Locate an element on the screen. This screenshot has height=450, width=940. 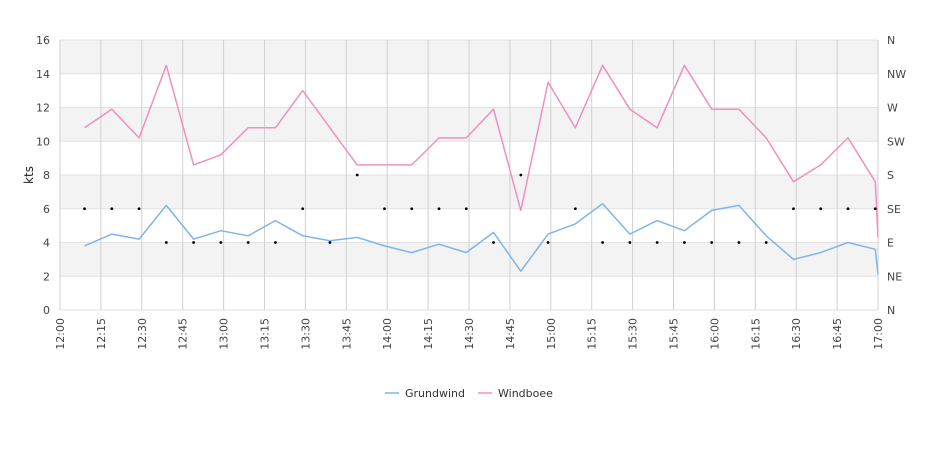
x-tick-label: 16:30 is located at coordinates (796, 334).